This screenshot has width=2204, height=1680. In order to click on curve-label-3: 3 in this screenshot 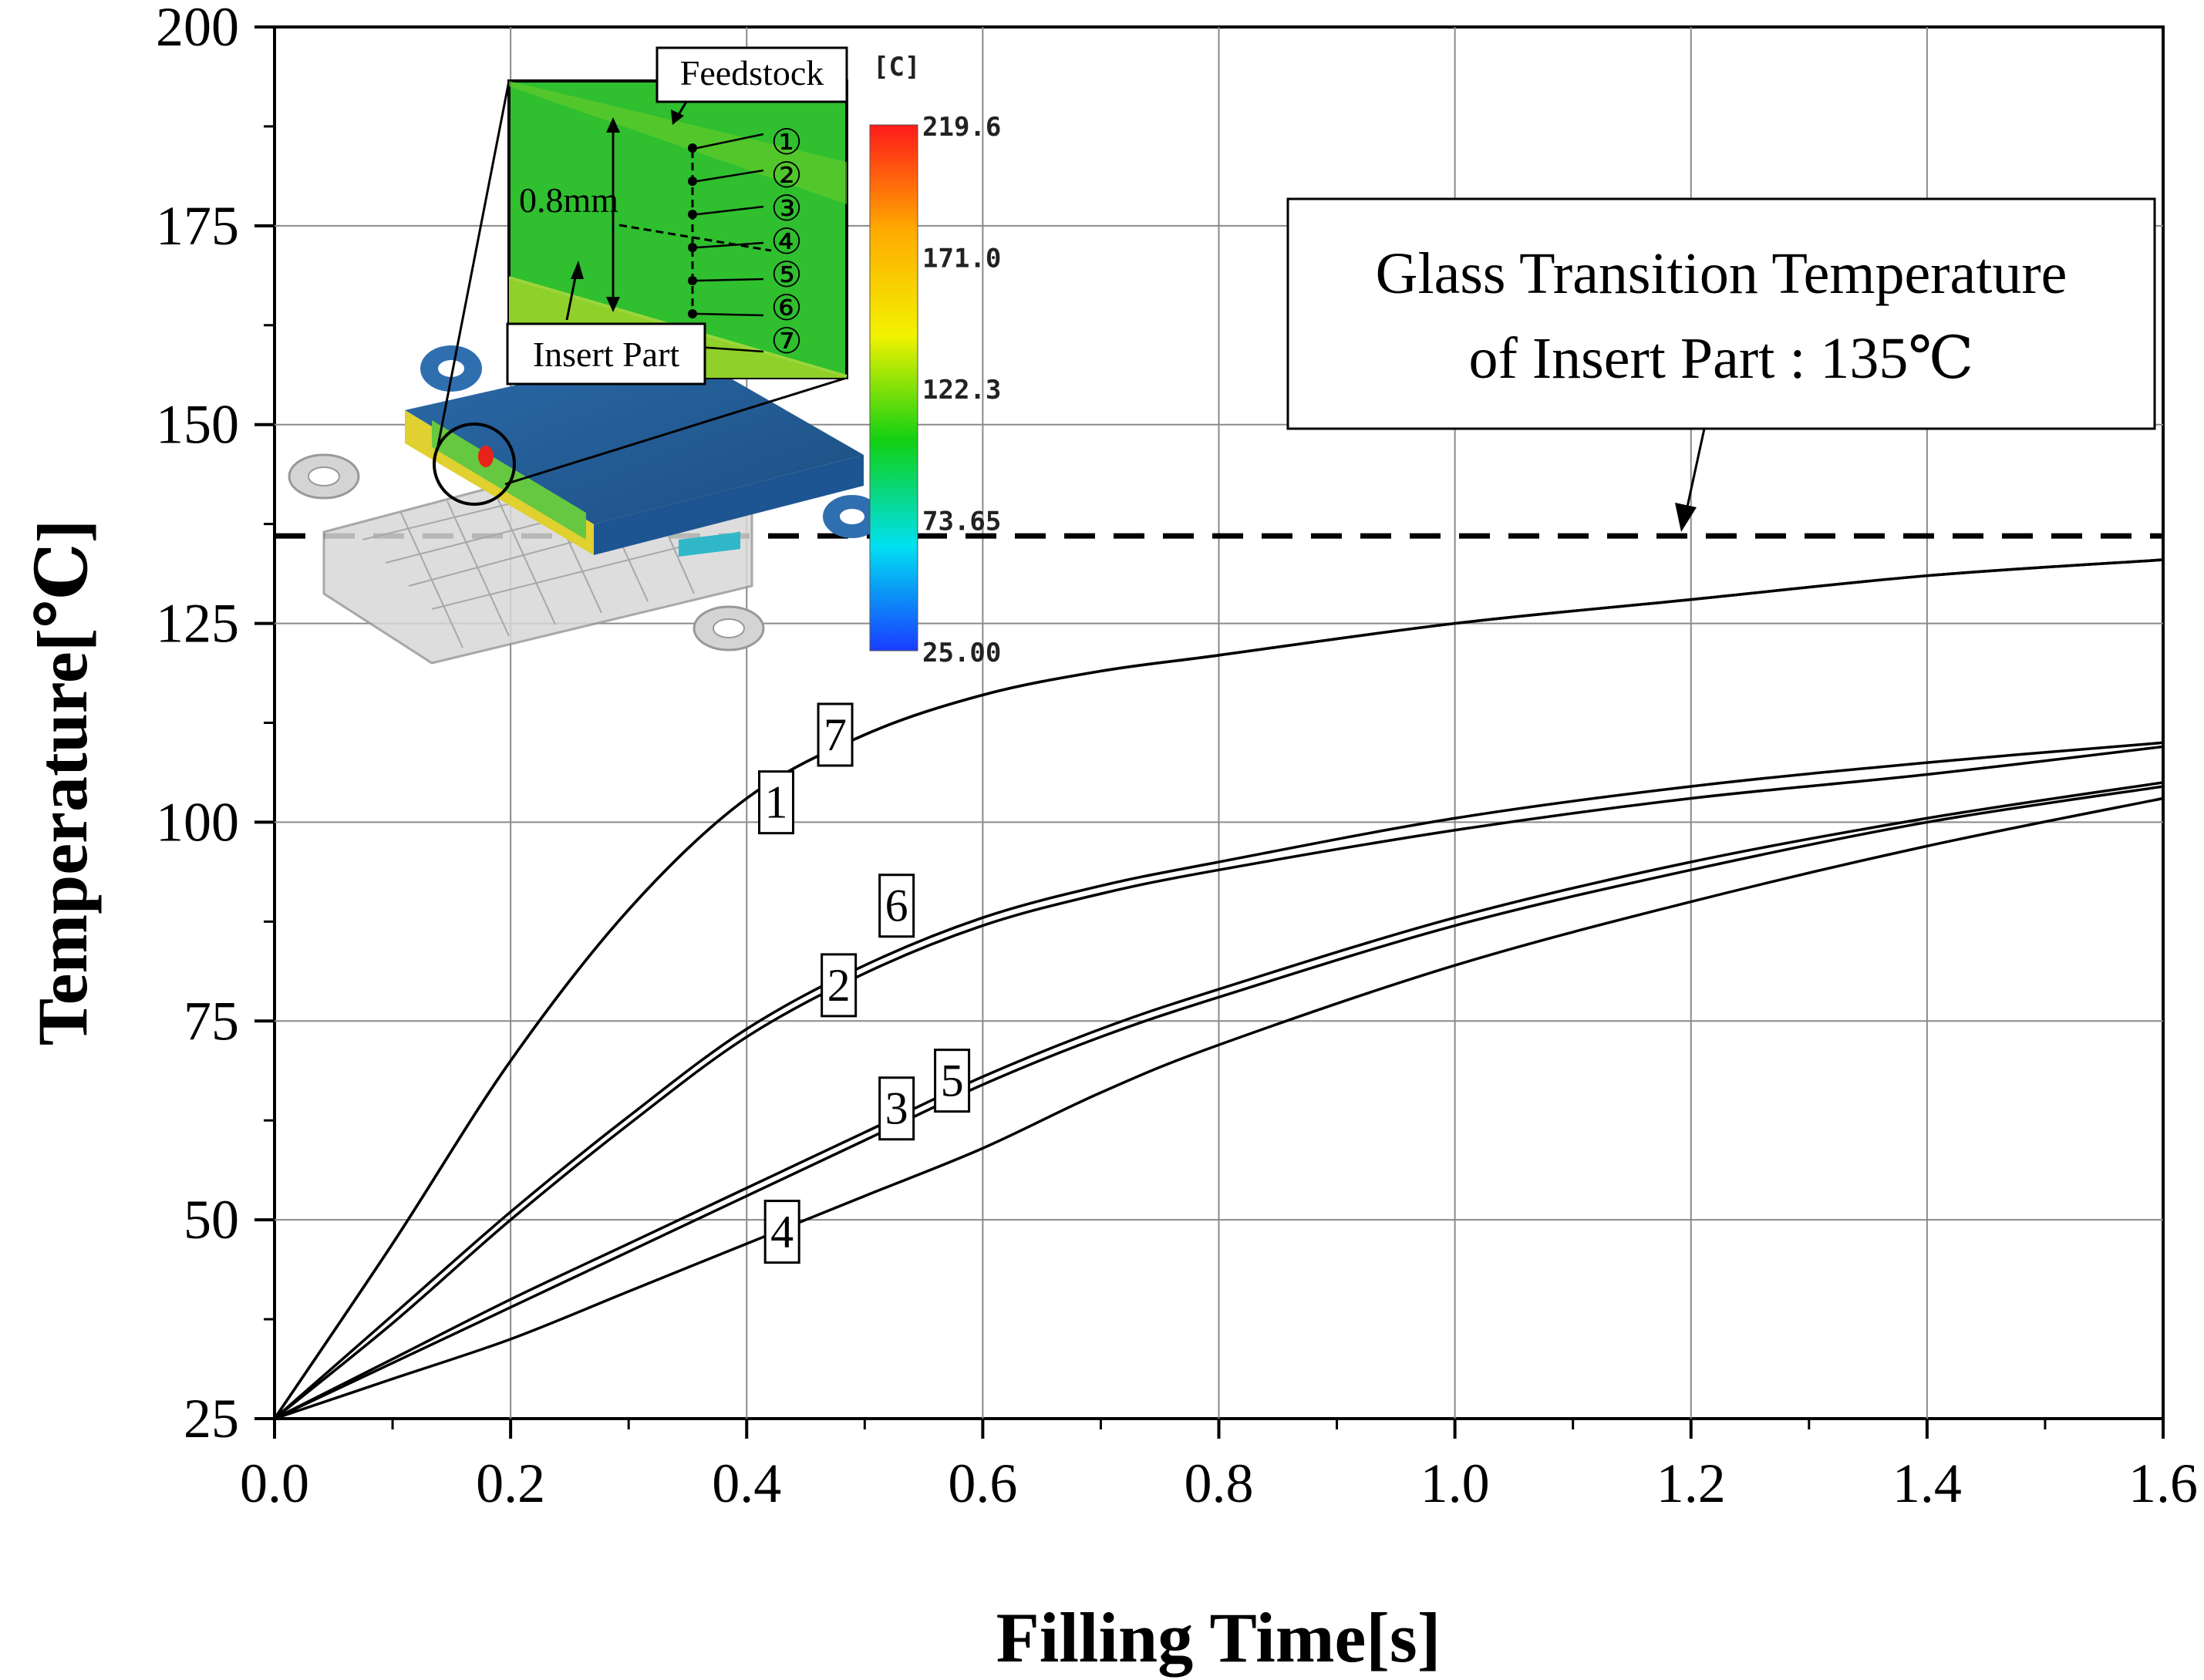, I will do `click(896, 1108)`.